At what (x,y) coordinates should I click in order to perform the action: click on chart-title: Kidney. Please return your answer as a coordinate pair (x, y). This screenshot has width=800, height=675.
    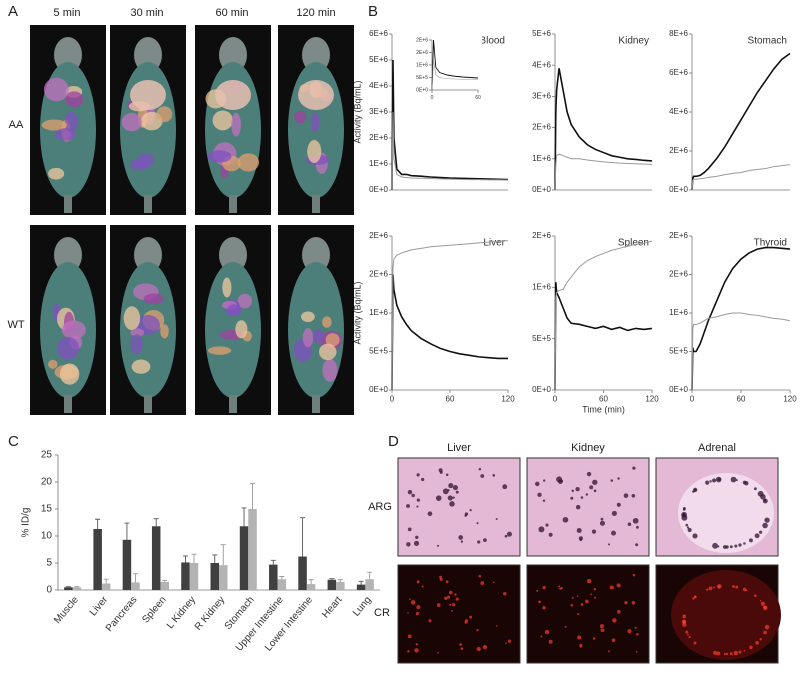
    Looking at the image, I should click on (633, 41).